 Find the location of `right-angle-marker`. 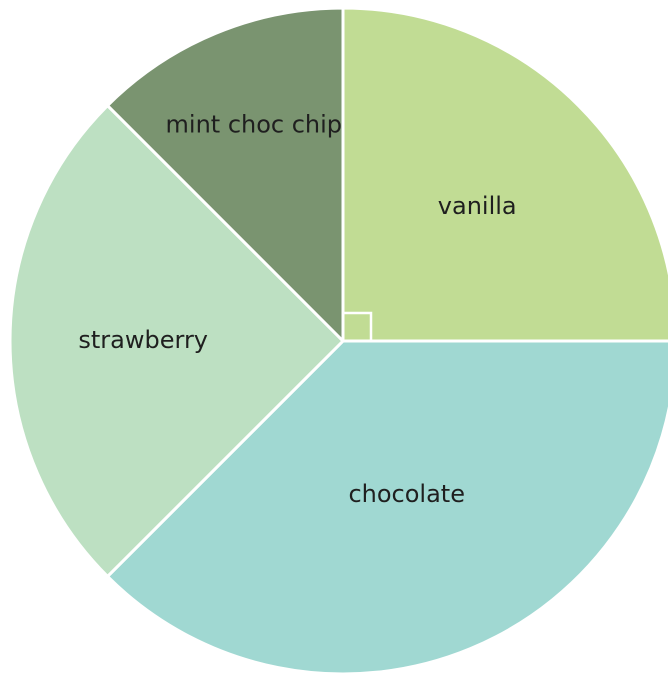

right-angle-marker is located at coordinates (358, 326).